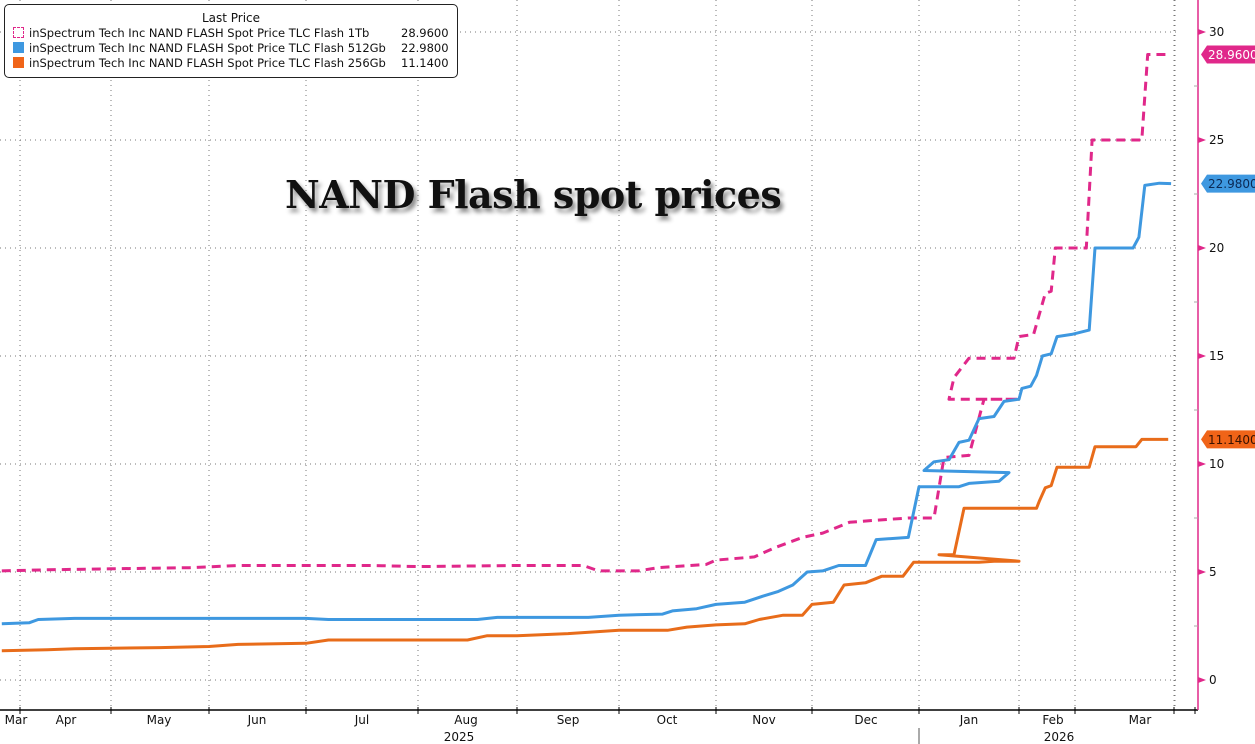  What do you see at coordinates (18, 32) in the screenshot?
I see `legend-swatch-dashed-icon` at bounding box center [18, 32].